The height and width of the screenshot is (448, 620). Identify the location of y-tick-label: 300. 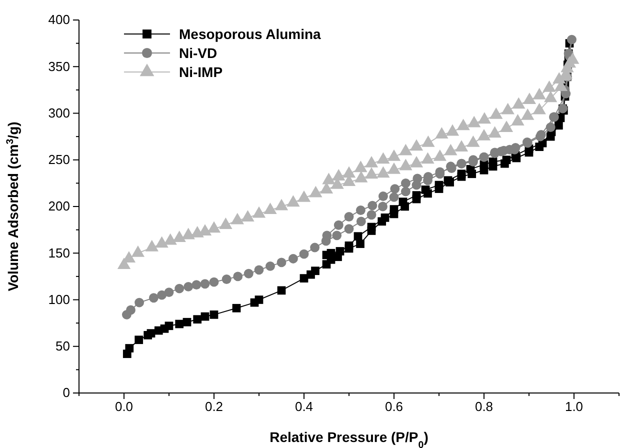
(59, 112).